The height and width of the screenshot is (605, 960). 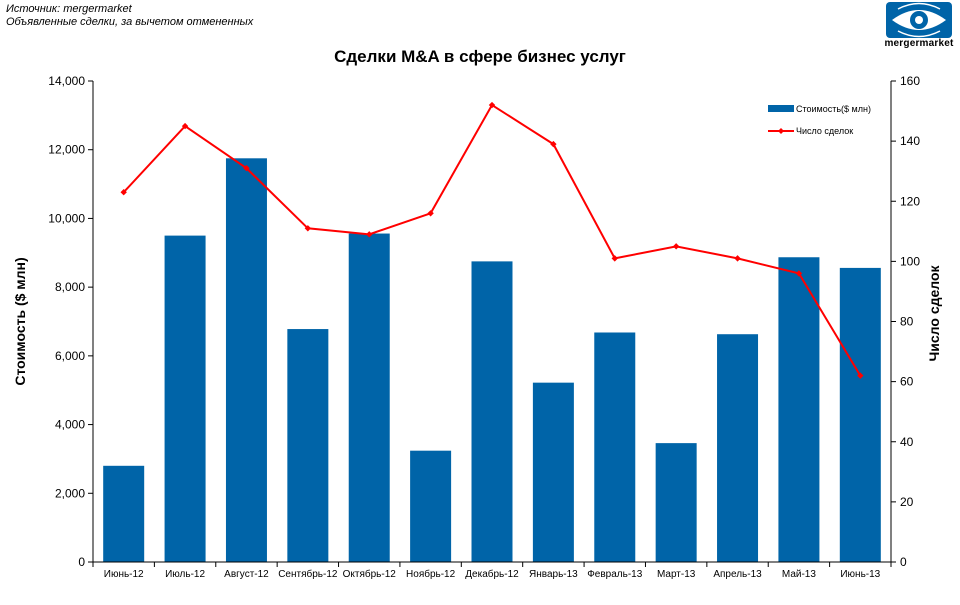 I want to click on x-tick-label-11: Апрель-13, so click(x=737, y=574).